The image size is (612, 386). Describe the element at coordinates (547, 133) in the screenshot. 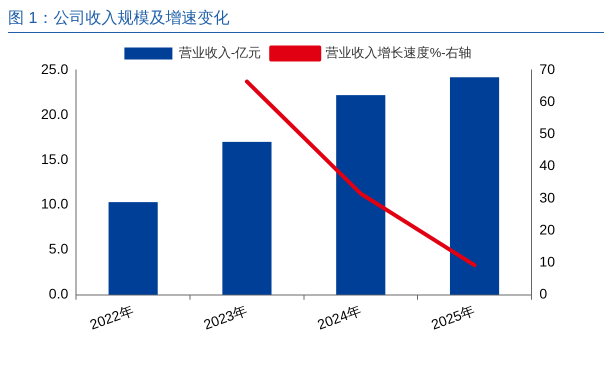

I see `y2-tick-label: 50` at that location.